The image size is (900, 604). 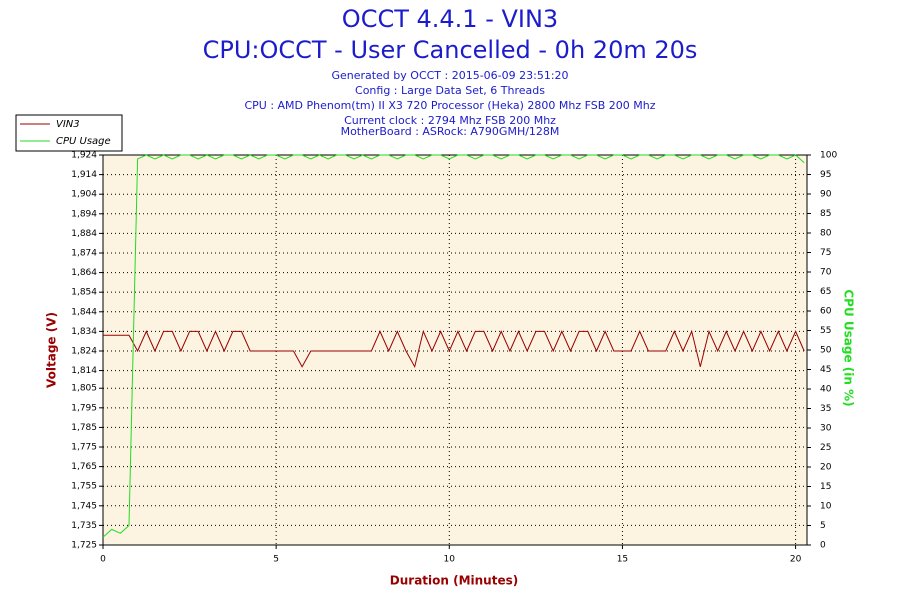 What do you see at coordinates (84, 332) in the screenshot?
I see `y-tick-label: 1,834` at bounding box center [84, 332].